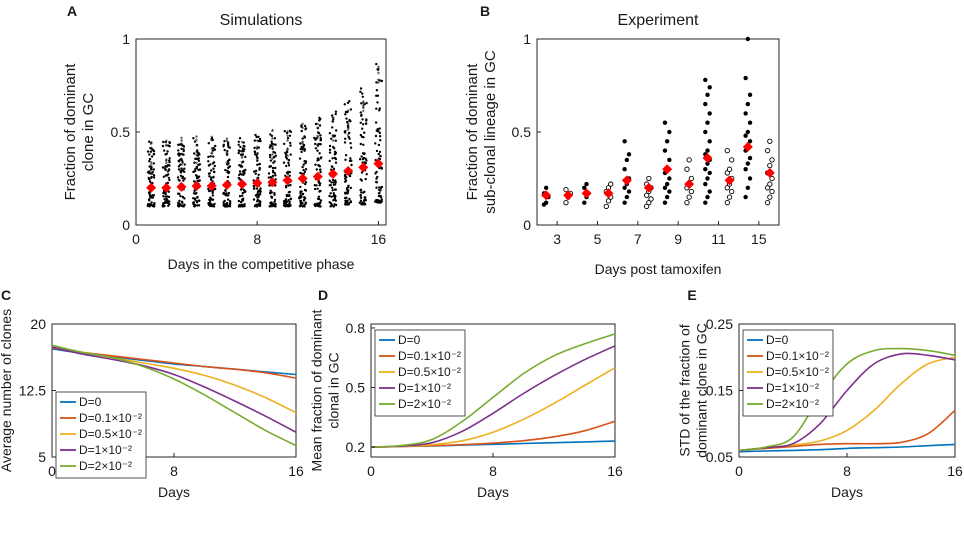 The image size is (964, 533). Describe the element at coordinates (719, 457) in the screenshot. I see `panel-e-ytick-label: 0.05` at that location.